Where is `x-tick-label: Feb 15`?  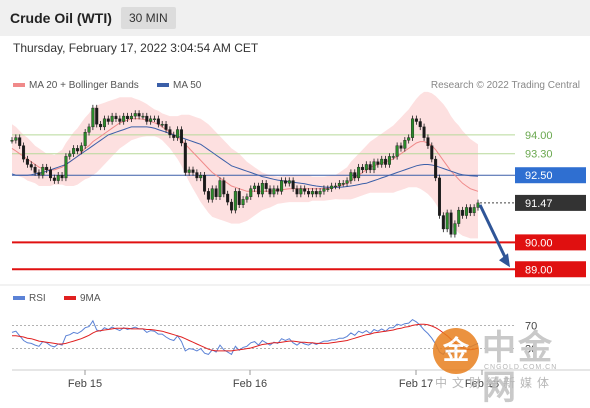 x-tick-label: Feb 15 is located at coordinates (85, 384).